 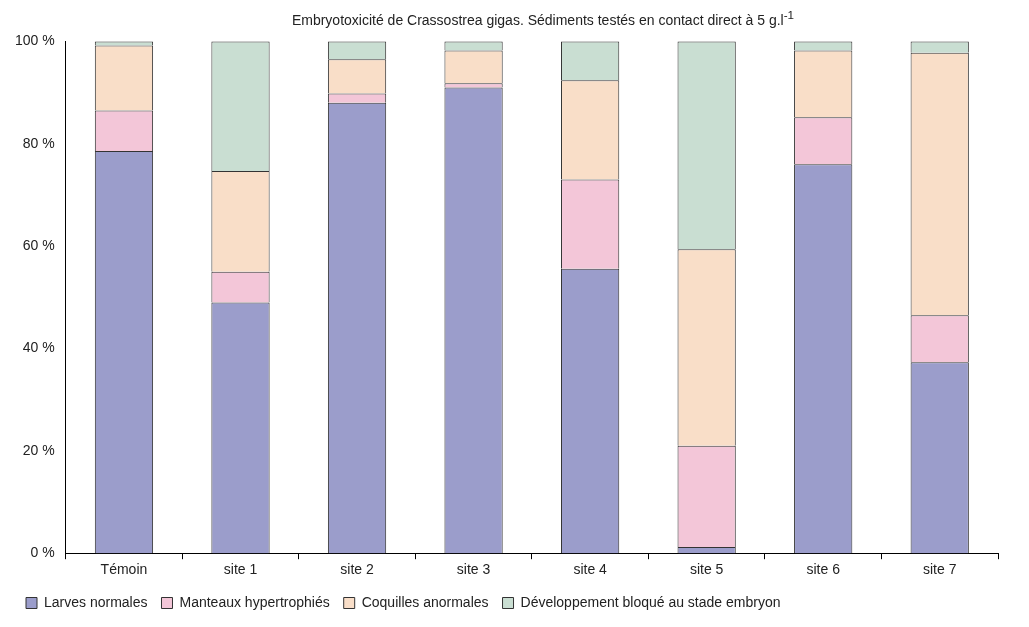 I want to click on y-tick-label: 20 %, so click(x=38, y=449).